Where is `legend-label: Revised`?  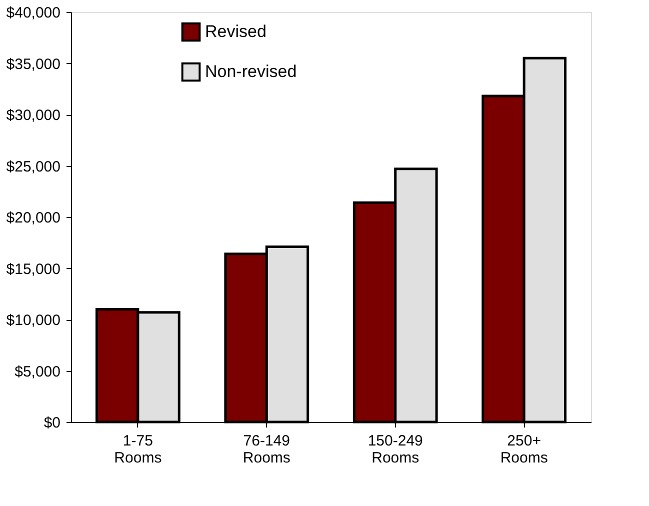
legend-label: Revised is located at coordinates (235, 31).